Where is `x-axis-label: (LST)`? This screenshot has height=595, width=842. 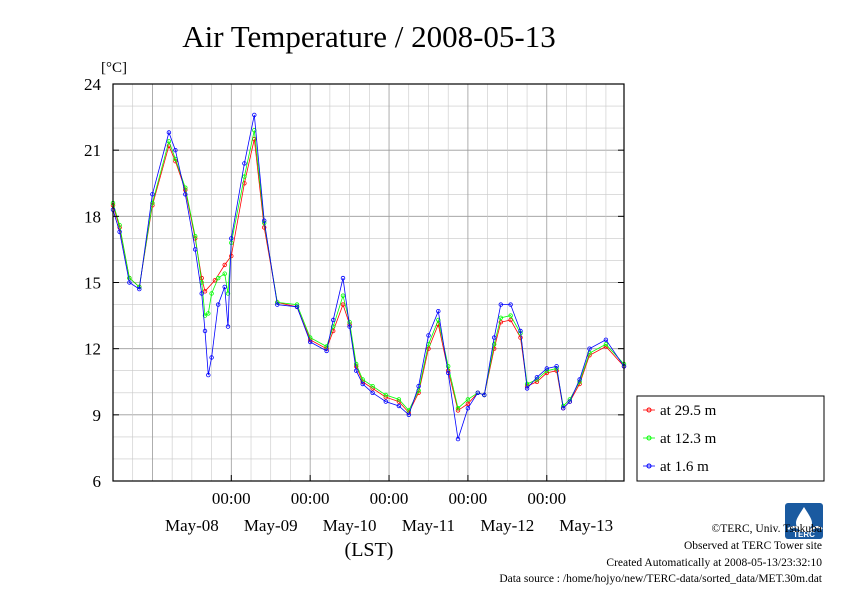 x-axis-label: (LST) is located at coordinates (369, 550).